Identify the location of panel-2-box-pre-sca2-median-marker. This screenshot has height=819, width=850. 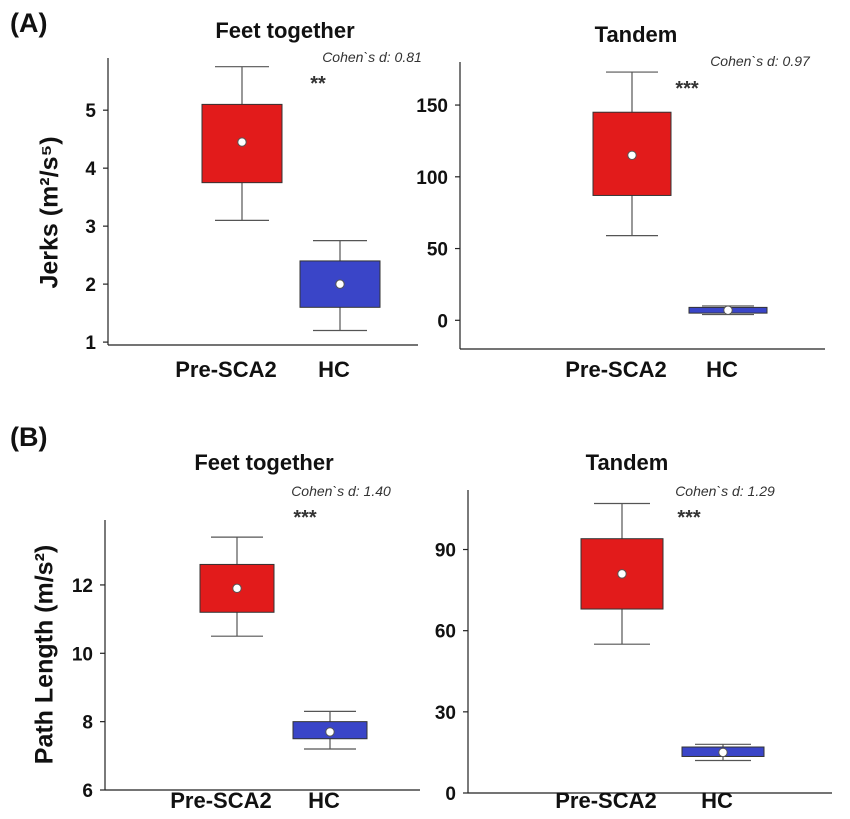
(632, 155).